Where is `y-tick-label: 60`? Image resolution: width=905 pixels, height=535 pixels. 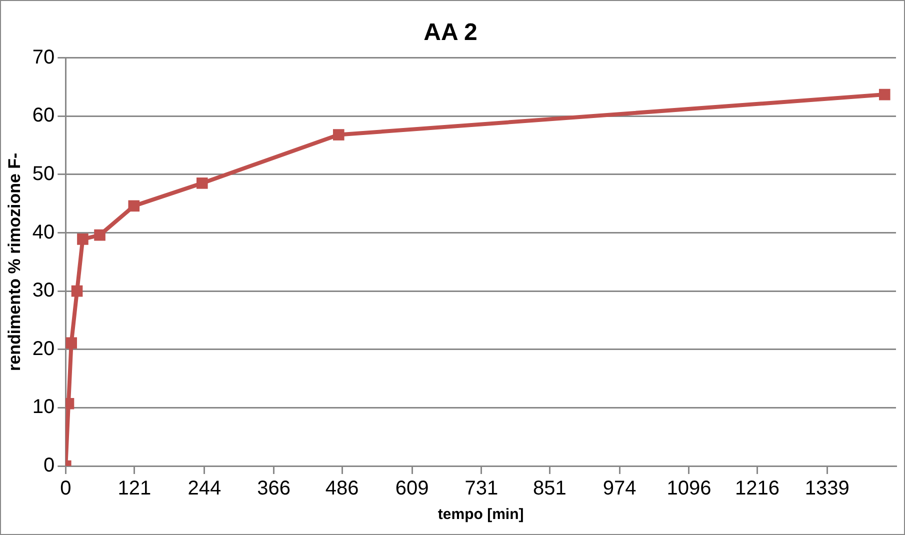
y-tick-label: 60 is located at coordinates (43, 115).